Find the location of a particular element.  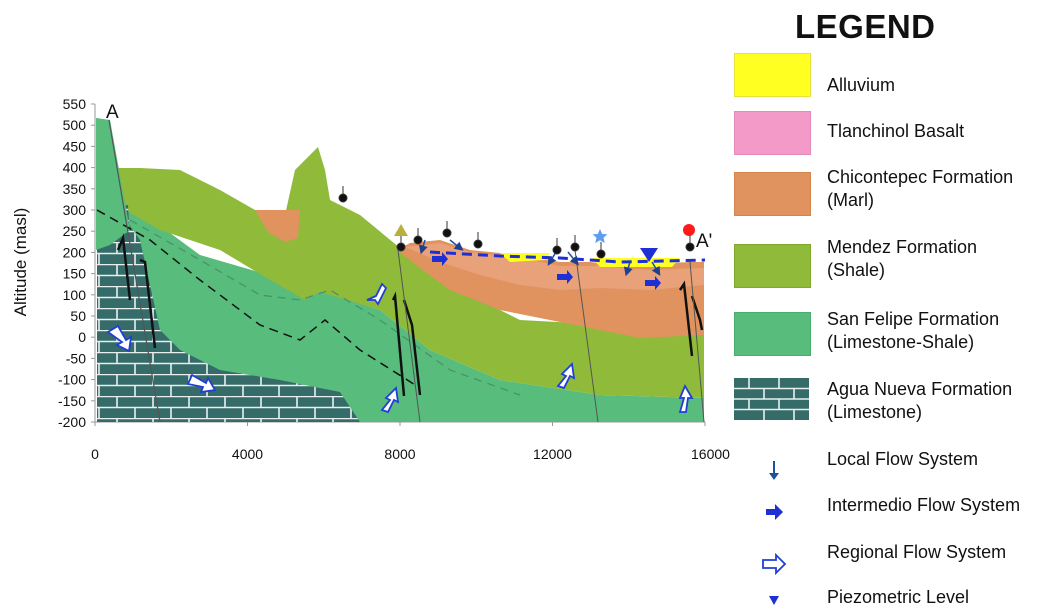

y-tick-label: 100 is located at coordinates (75, 295).